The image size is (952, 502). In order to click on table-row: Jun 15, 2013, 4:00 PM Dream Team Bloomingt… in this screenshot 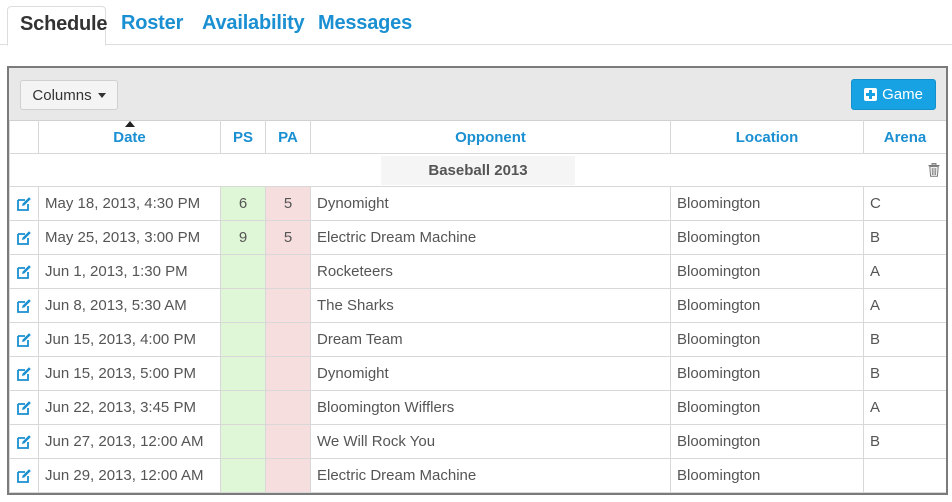, I will do `click(477, 339)`.